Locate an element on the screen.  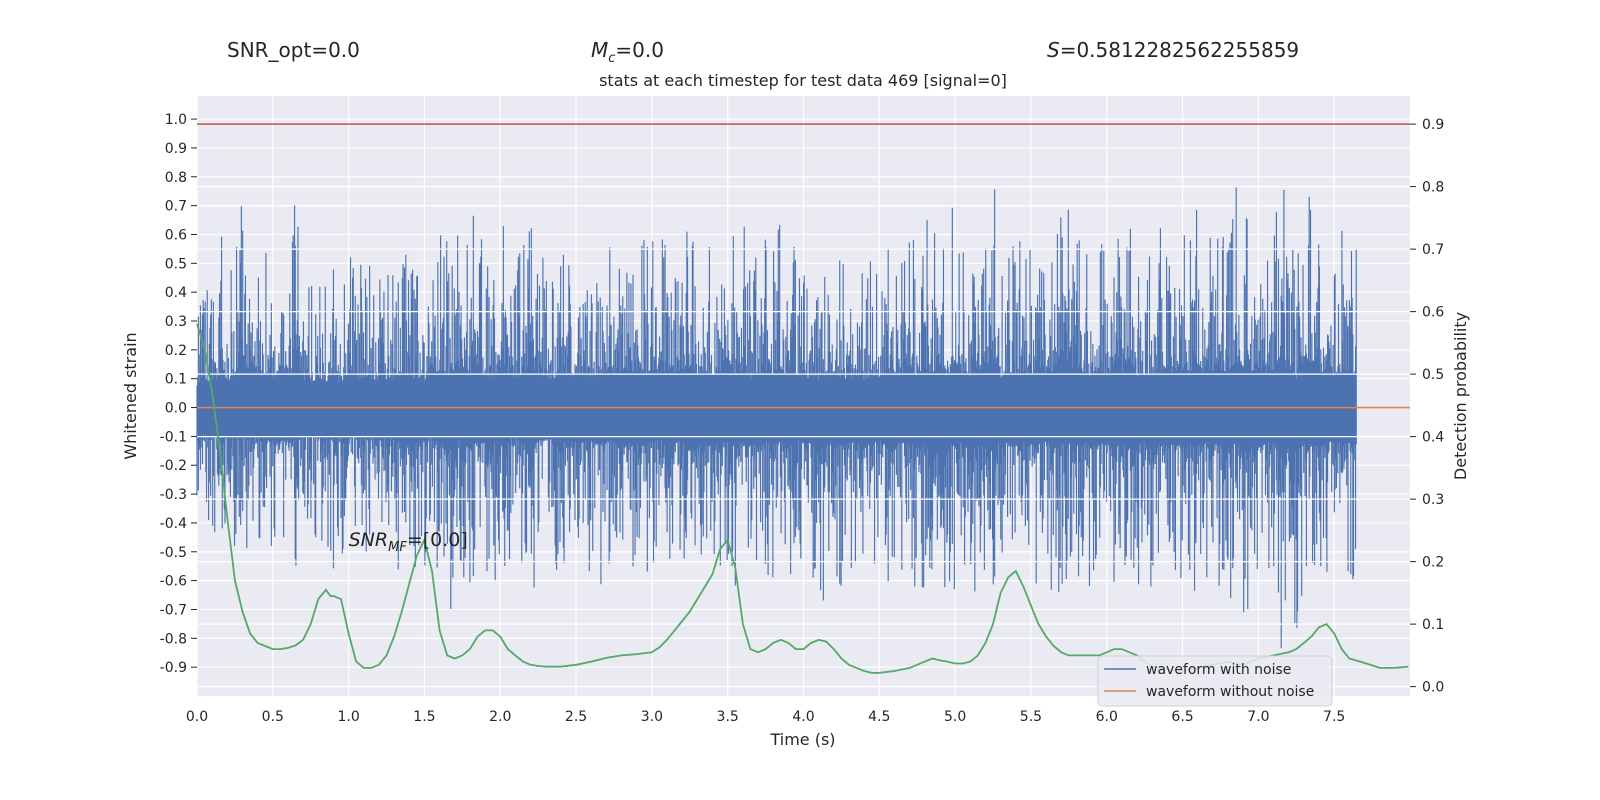
s-stat: S=0.5812282562255859 is located at coordinates (1173, 50).